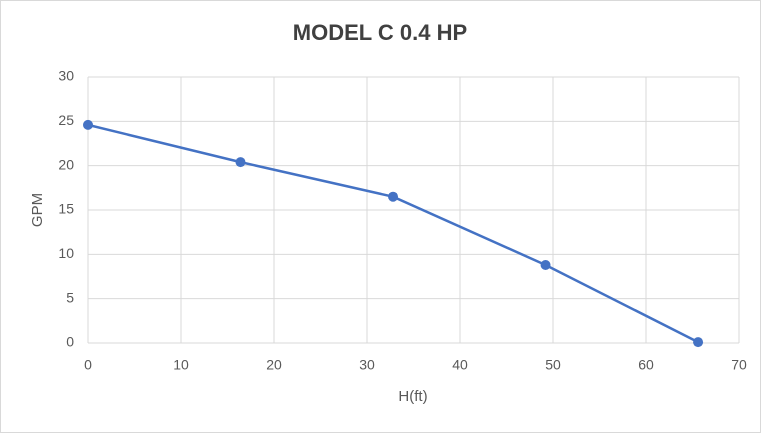 Image resolution: width=762 pixels, height=434 pixels. What do you see at coordinates (66, 209) in the screenshot?
I see `y-tick-label: 15` at bounding box center [66, 209].